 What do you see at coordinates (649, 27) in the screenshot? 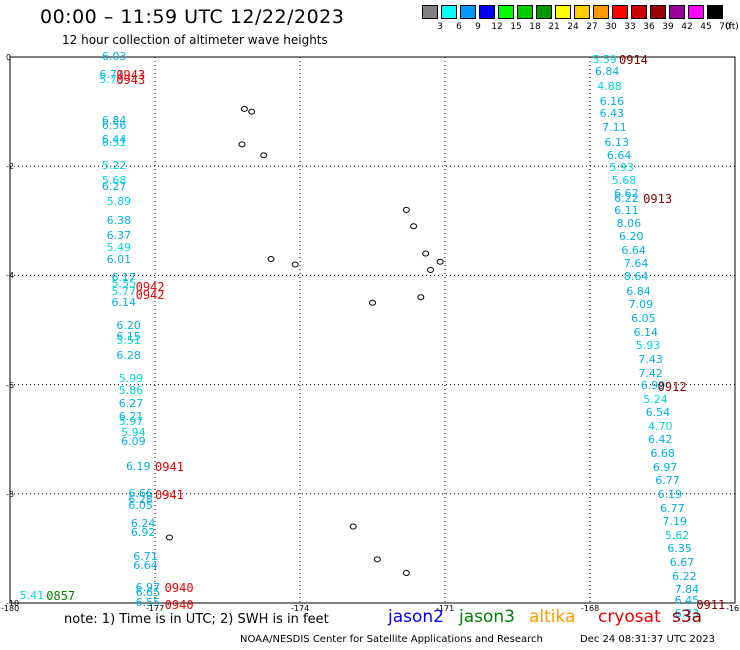
I see `color-scale-label: 36` at bounding box center [649, 27].